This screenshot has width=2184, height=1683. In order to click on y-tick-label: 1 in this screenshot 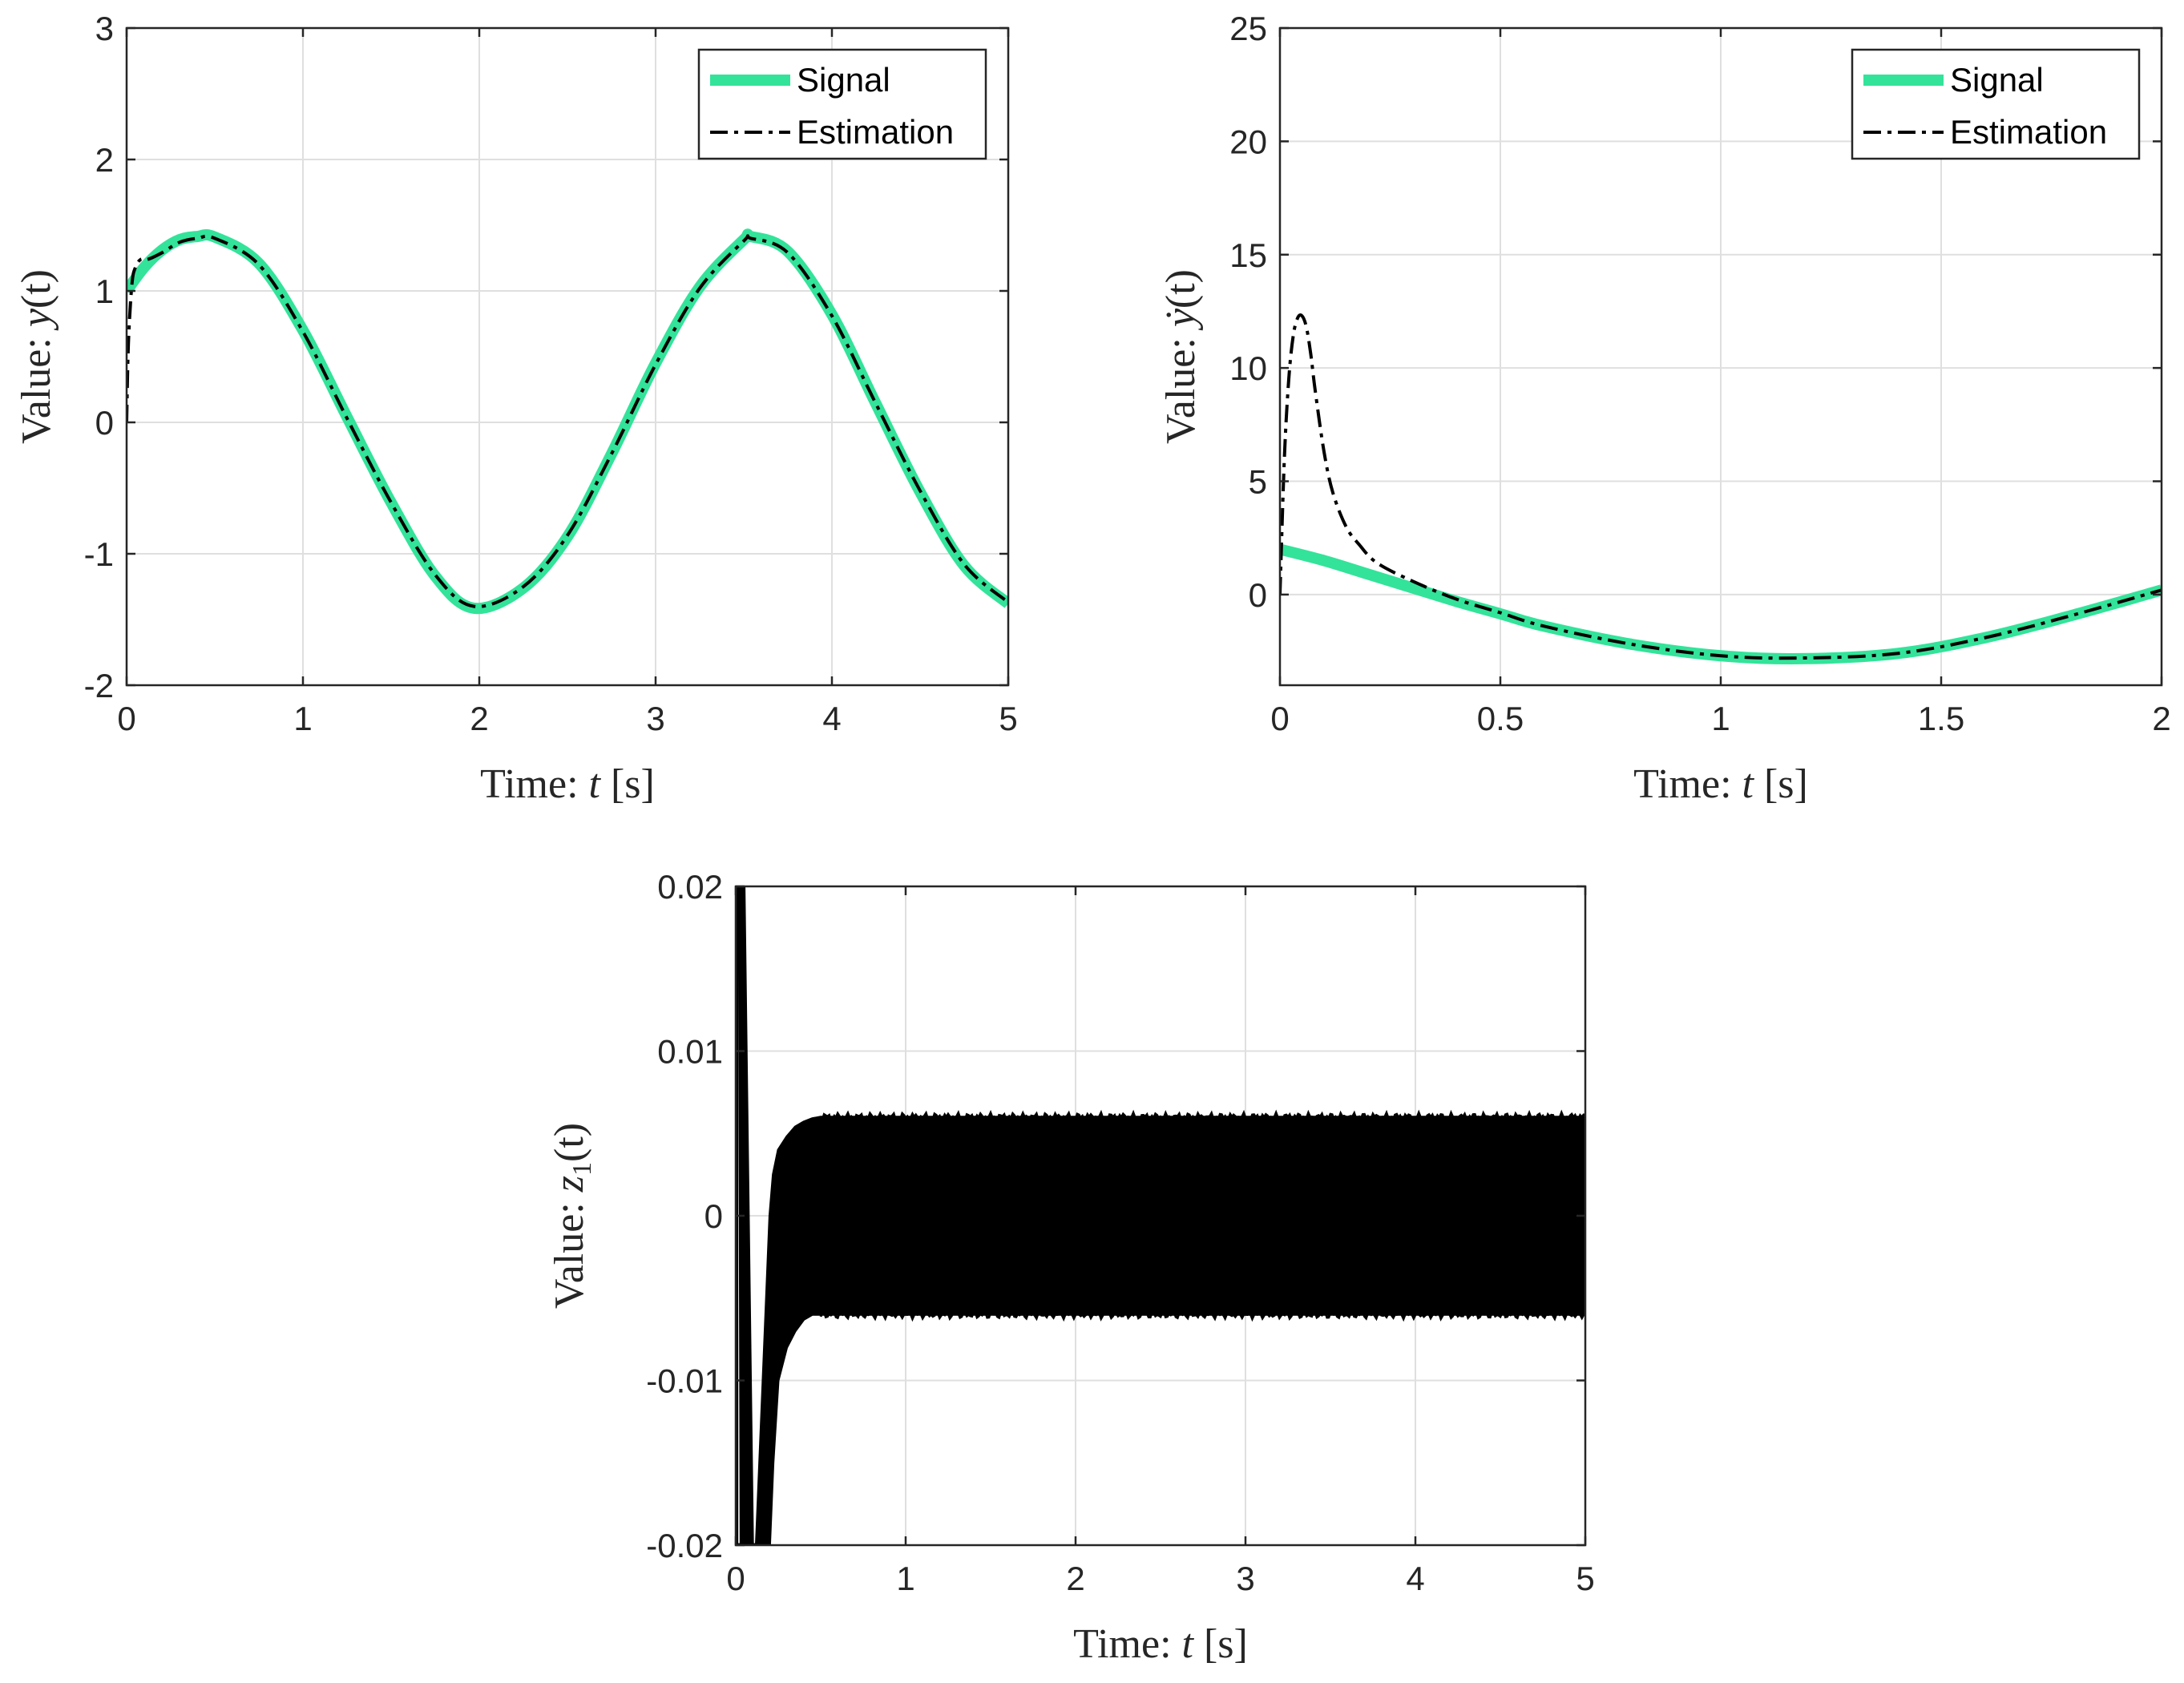, I will do `click(105, 291)`.